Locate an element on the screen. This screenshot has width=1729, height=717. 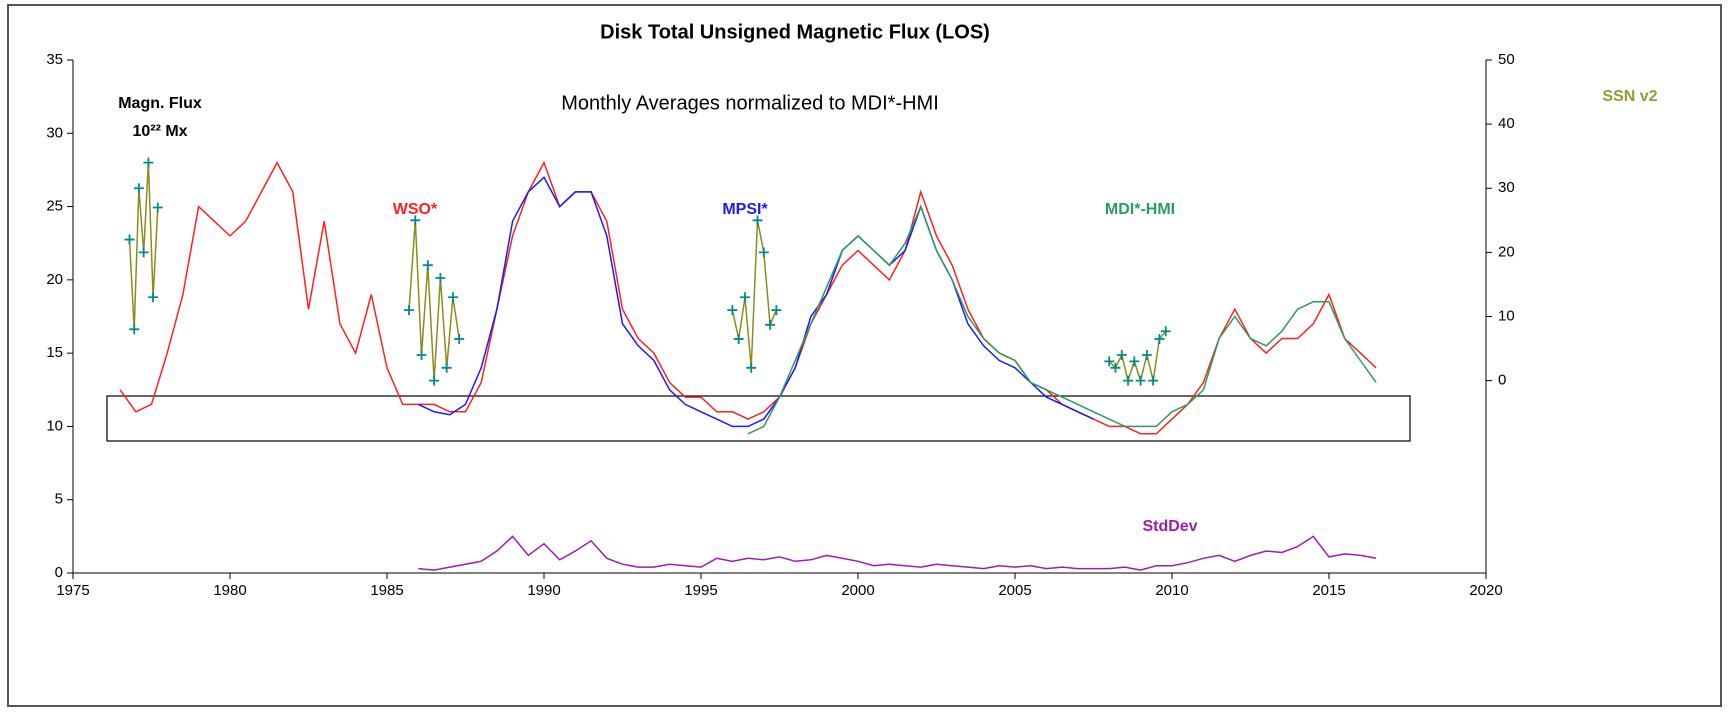
y-tick-label: 15 is located at coordinates (54, 352).